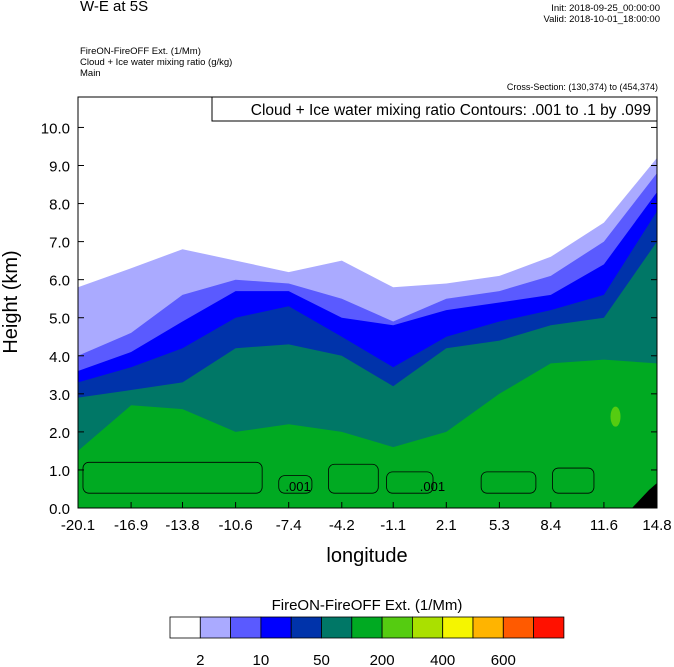 Image resolution: width=674 pixels, height=667 pixels. I want to click on colorbar-label: 10, so click(261, 659).